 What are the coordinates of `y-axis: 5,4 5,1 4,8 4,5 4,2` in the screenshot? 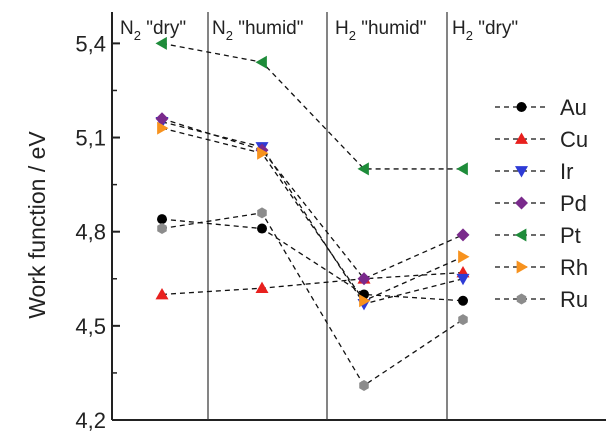 It's located at (97, 231).